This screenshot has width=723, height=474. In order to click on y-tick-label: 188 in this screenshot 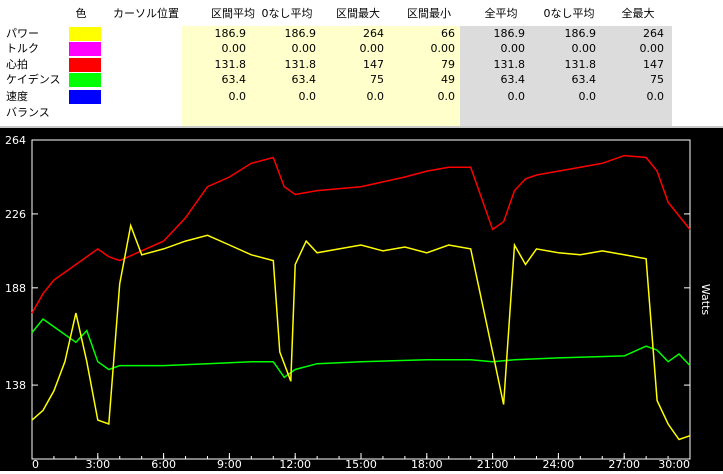, I will do `click(15, 288)`.